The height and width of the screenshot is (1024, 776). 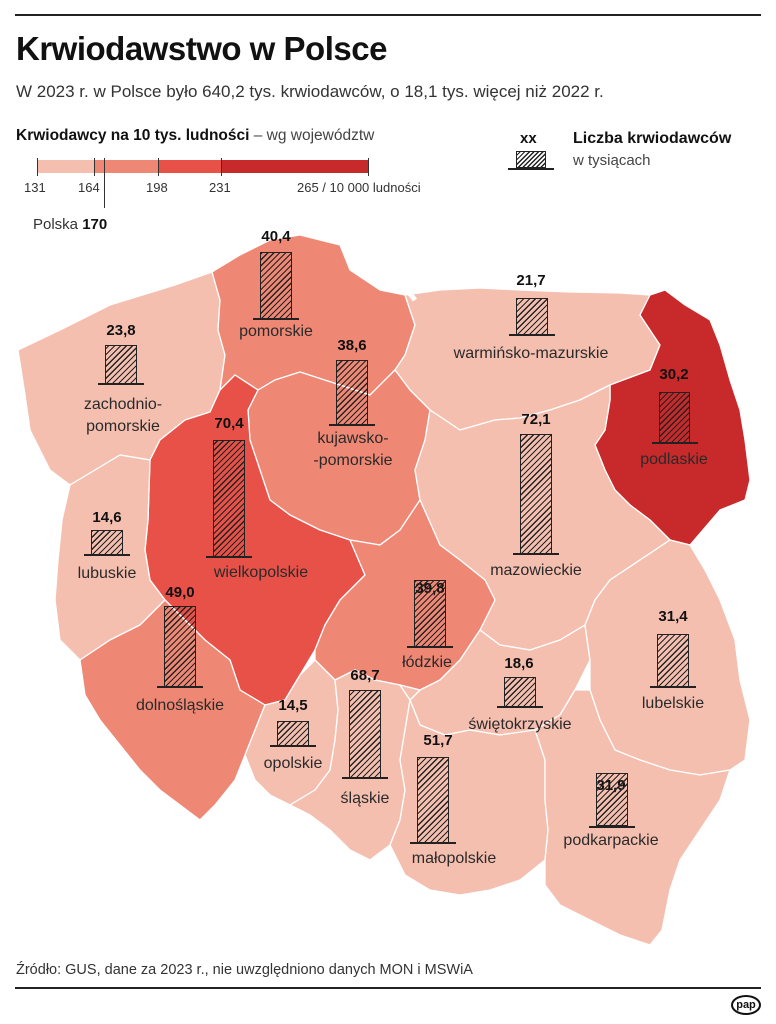 What do you see at coordinates (532, 316) in the screenshot?
I see `donors-bar-warminsko-mazurskie` at bounding box center [532, 316].